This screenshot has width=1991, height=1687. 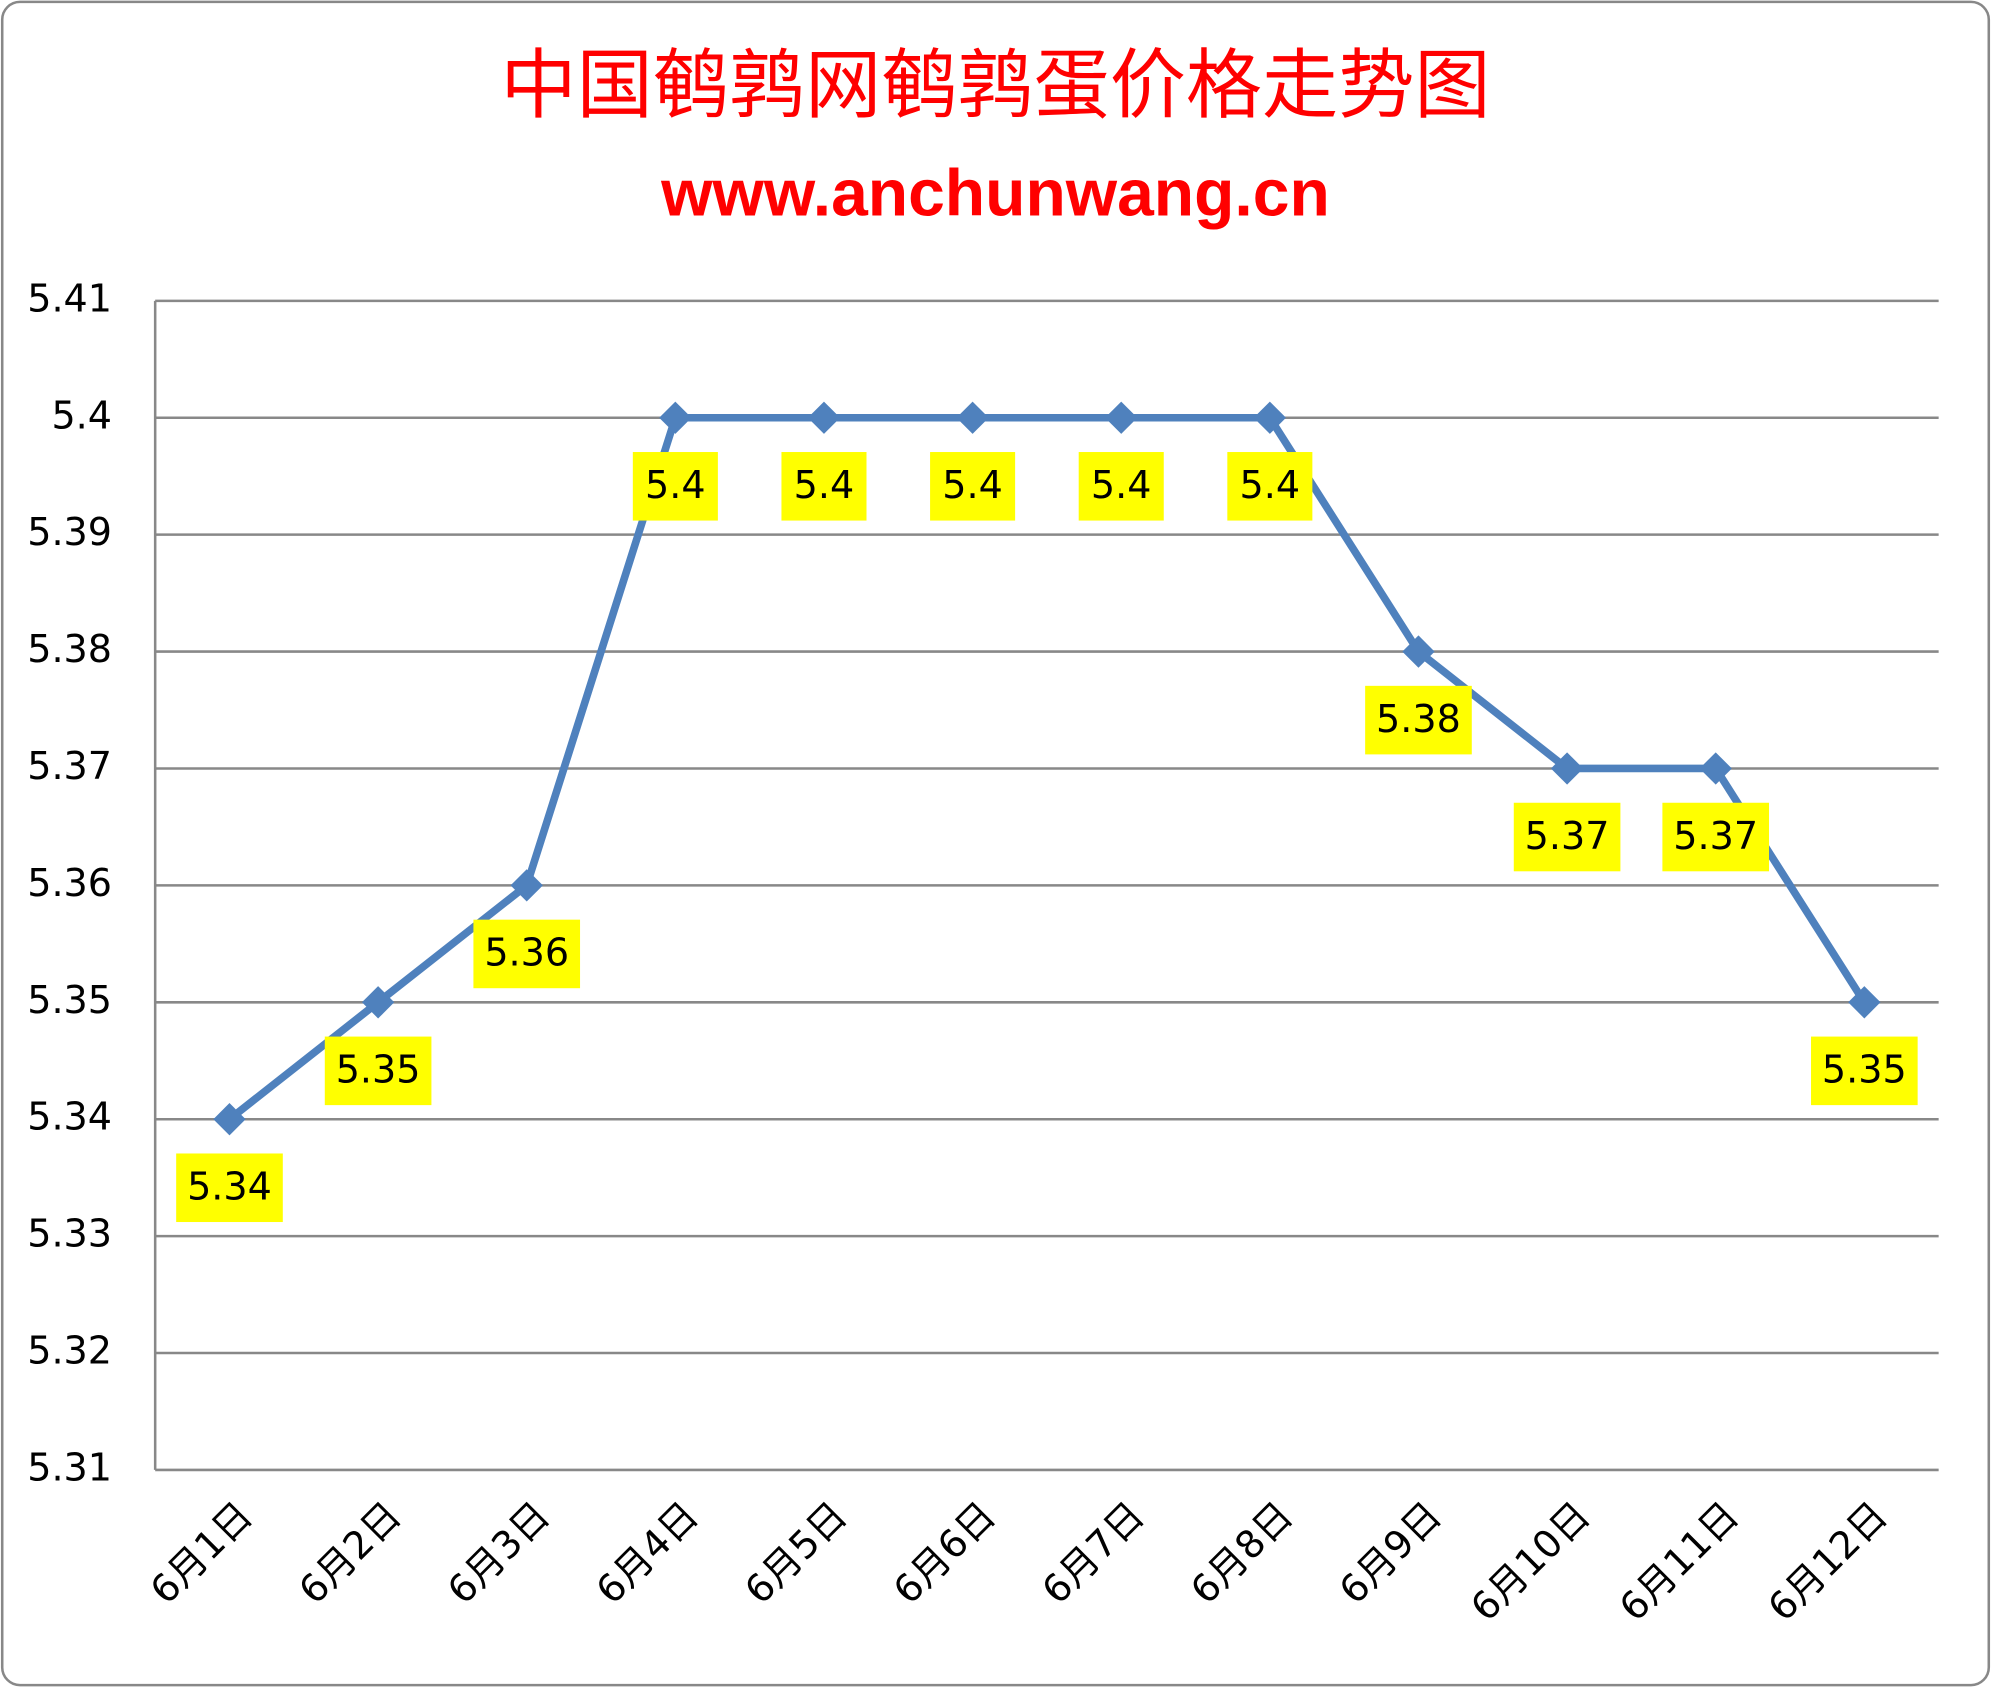 I want to click on data-label: 5.36, so click(x=526, y=953).